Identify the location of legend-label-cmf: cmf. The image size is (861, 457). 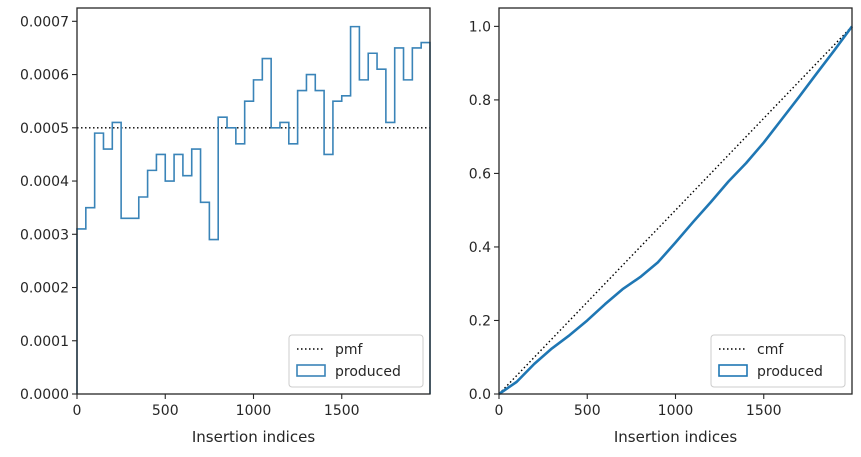
(770, 350).